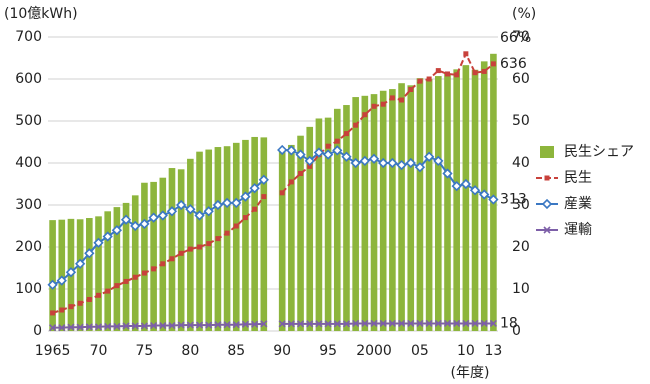  I want to click on x-axis-label: (年度), so click(470, 373).